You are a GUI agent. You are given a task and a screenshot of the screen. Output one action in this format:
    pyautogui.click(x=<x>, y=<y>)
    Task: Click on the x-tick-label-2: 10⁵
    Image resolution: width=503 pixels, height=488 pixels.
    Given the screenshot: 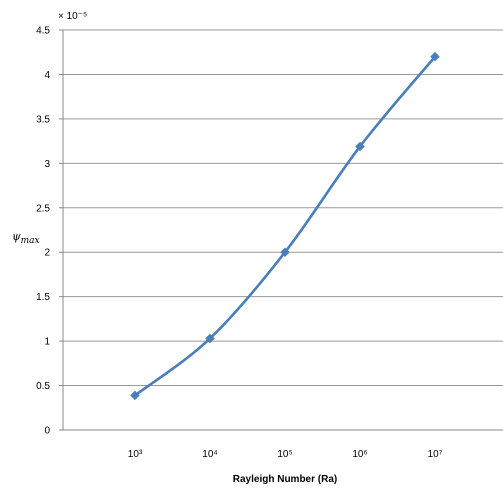 What is the action you would take?
    pyautogui.click(x=284, y=454)
    